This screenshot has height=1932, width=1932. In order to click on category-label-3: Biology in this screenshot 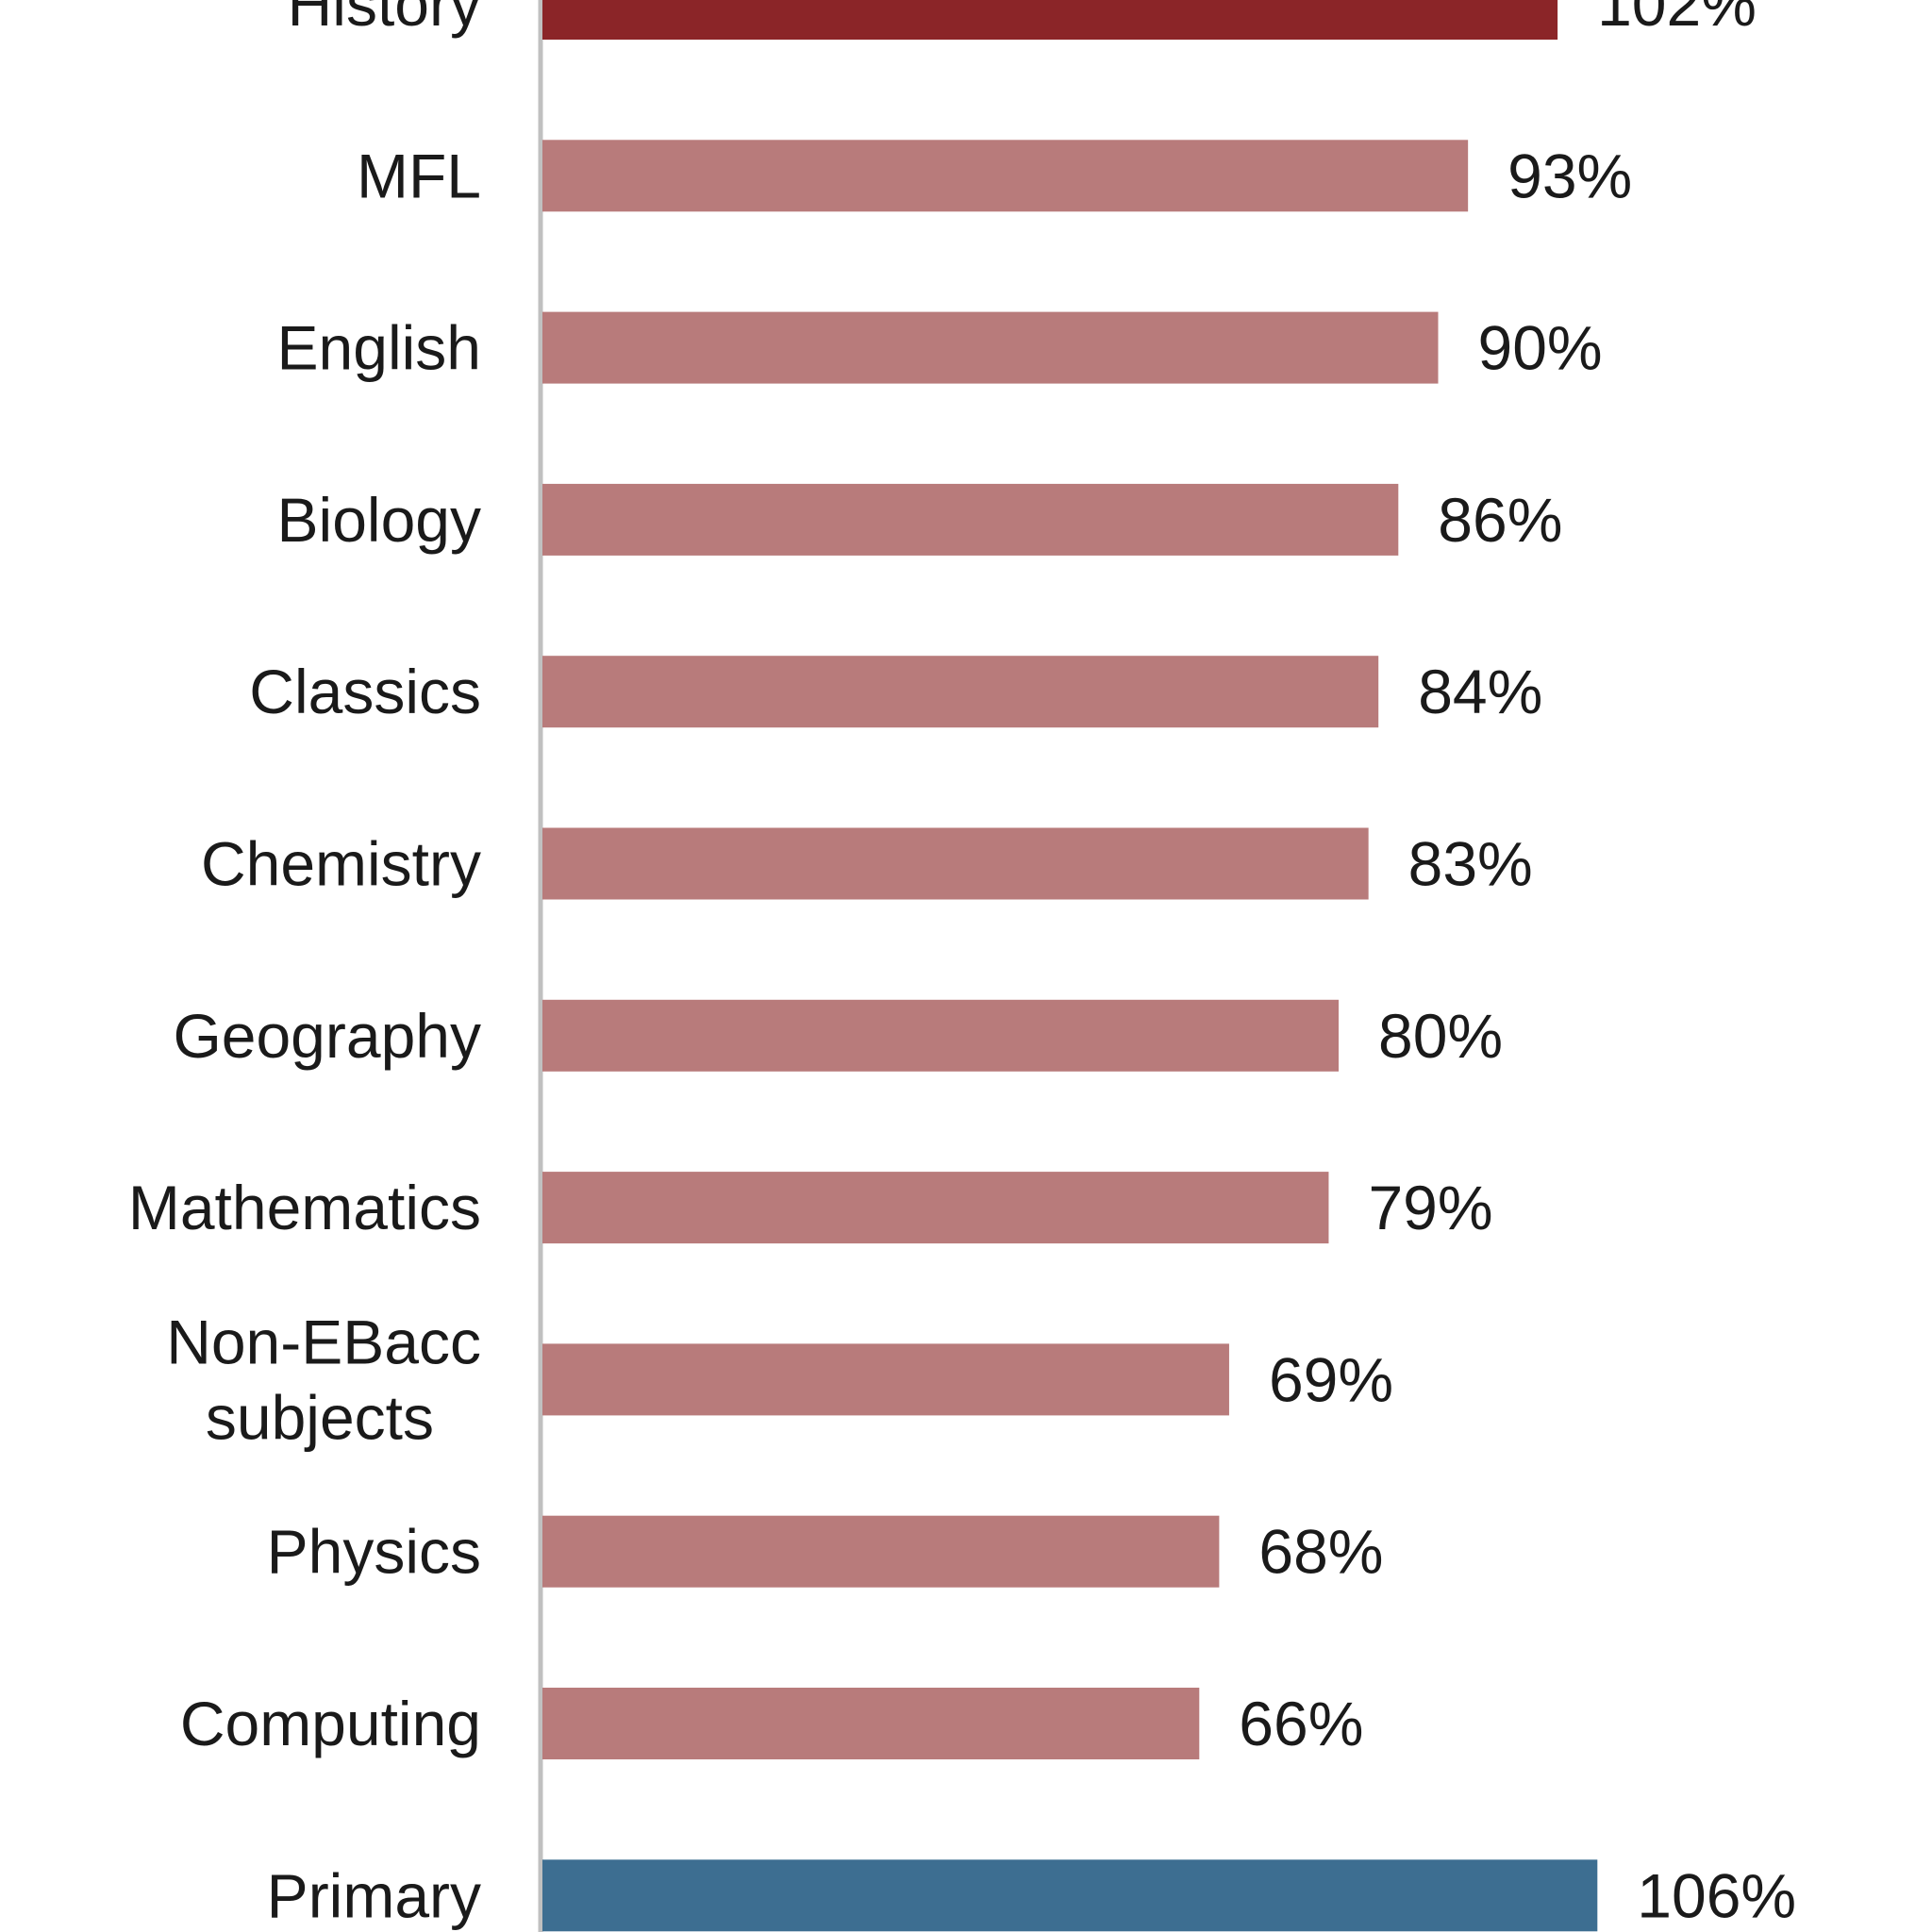, I will do `click(379, 520)`.